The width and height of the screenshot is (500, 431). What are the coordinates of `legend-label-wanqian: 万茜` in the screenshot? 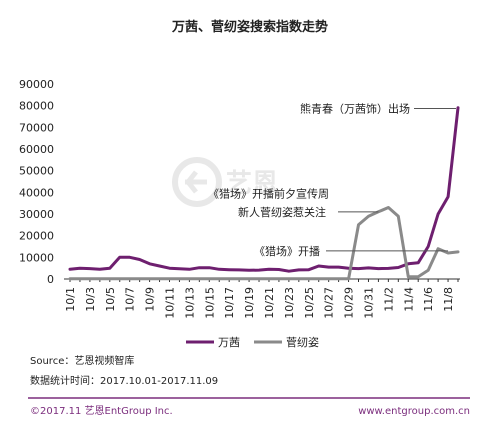 It's located at (229, 342).